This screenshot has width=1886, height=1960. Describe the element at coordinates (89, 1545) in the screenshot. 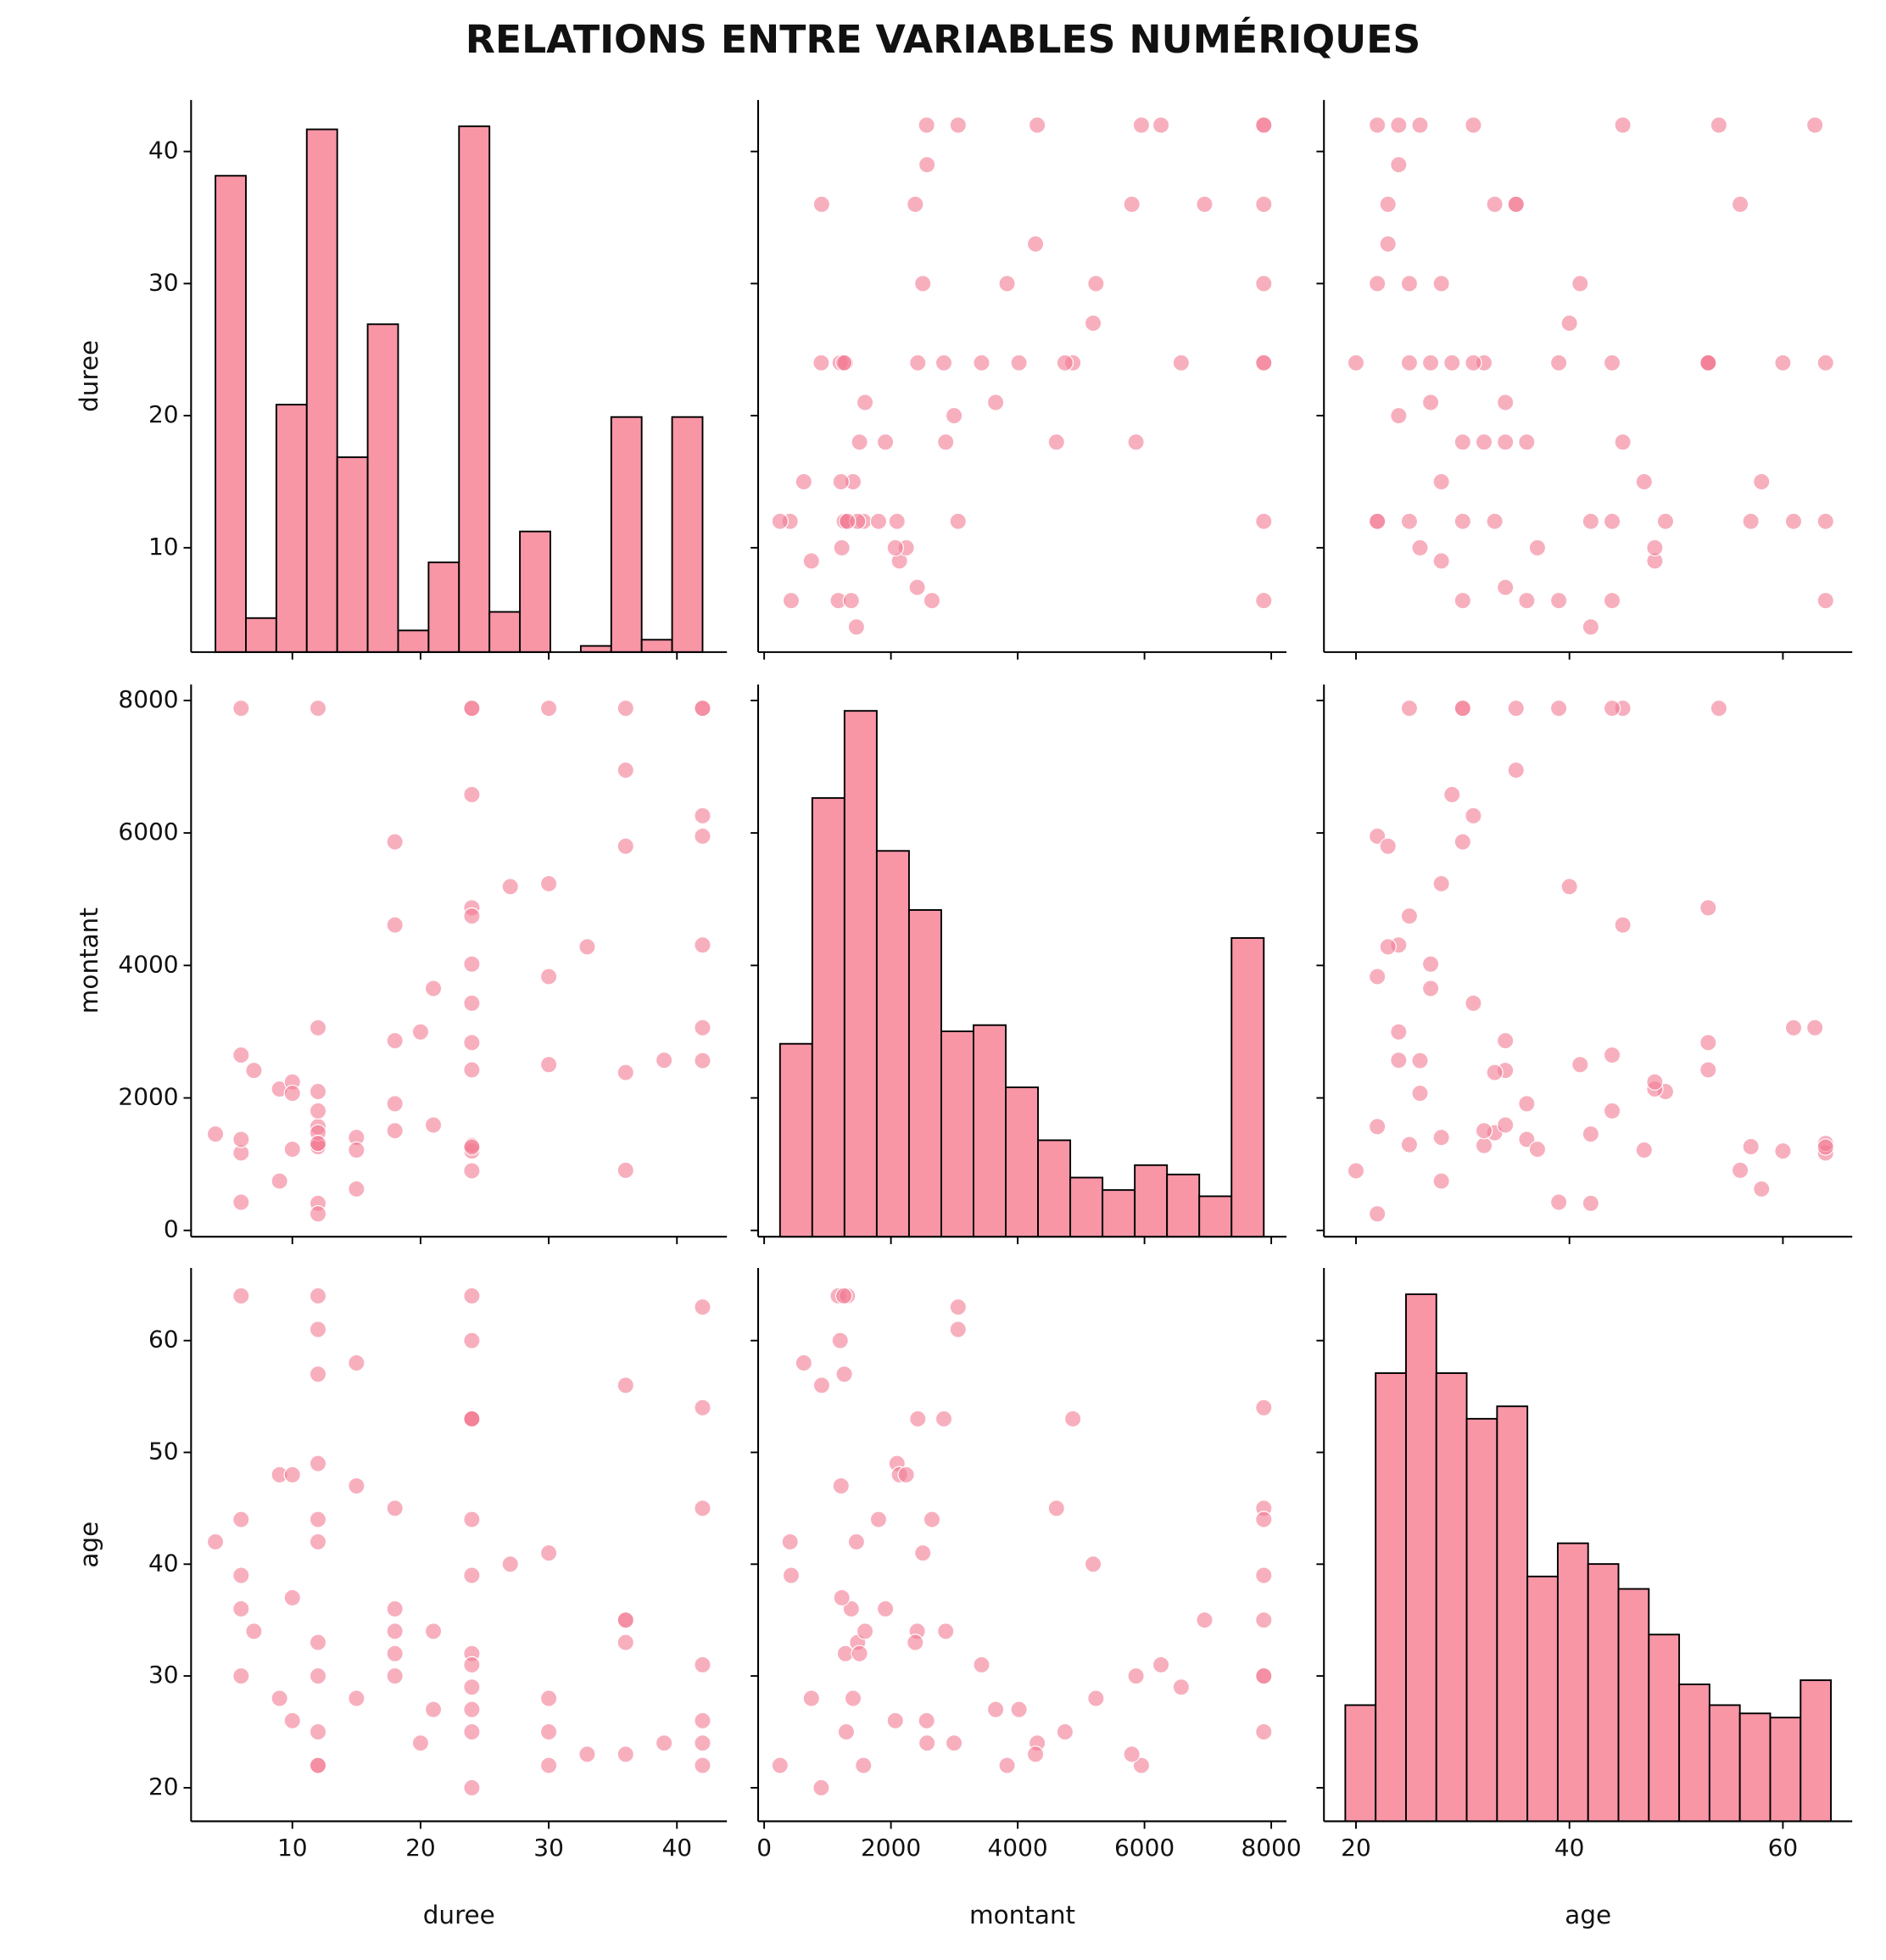

I see `y-axis-label: age` at that location.